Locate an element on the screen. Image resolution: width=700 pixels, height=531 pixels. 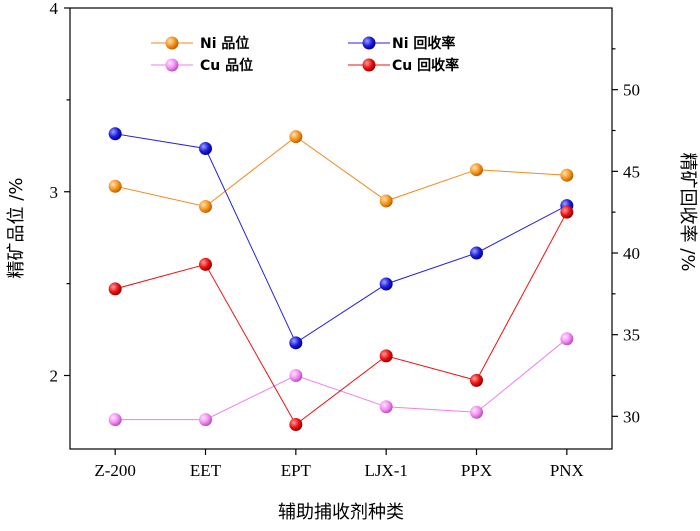
series-line-cu-品位 is located at coordinates (341, 379).